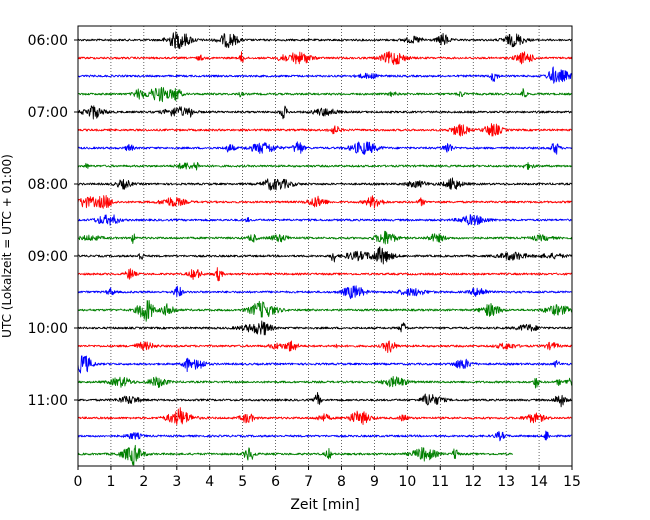 The image size is (650, 520). What do you see at coordinates (48, 257) in the screenshot?
I see `y-tick-label: 09:00` at bounding box center [48, 257].